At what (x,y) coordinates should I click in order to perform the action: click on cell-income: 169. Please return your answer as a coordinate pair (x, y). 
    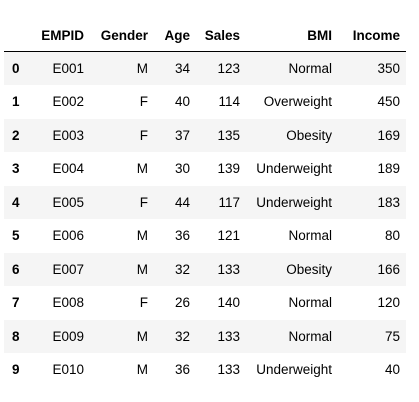
    Looking at the image, I should click on (388, 135).